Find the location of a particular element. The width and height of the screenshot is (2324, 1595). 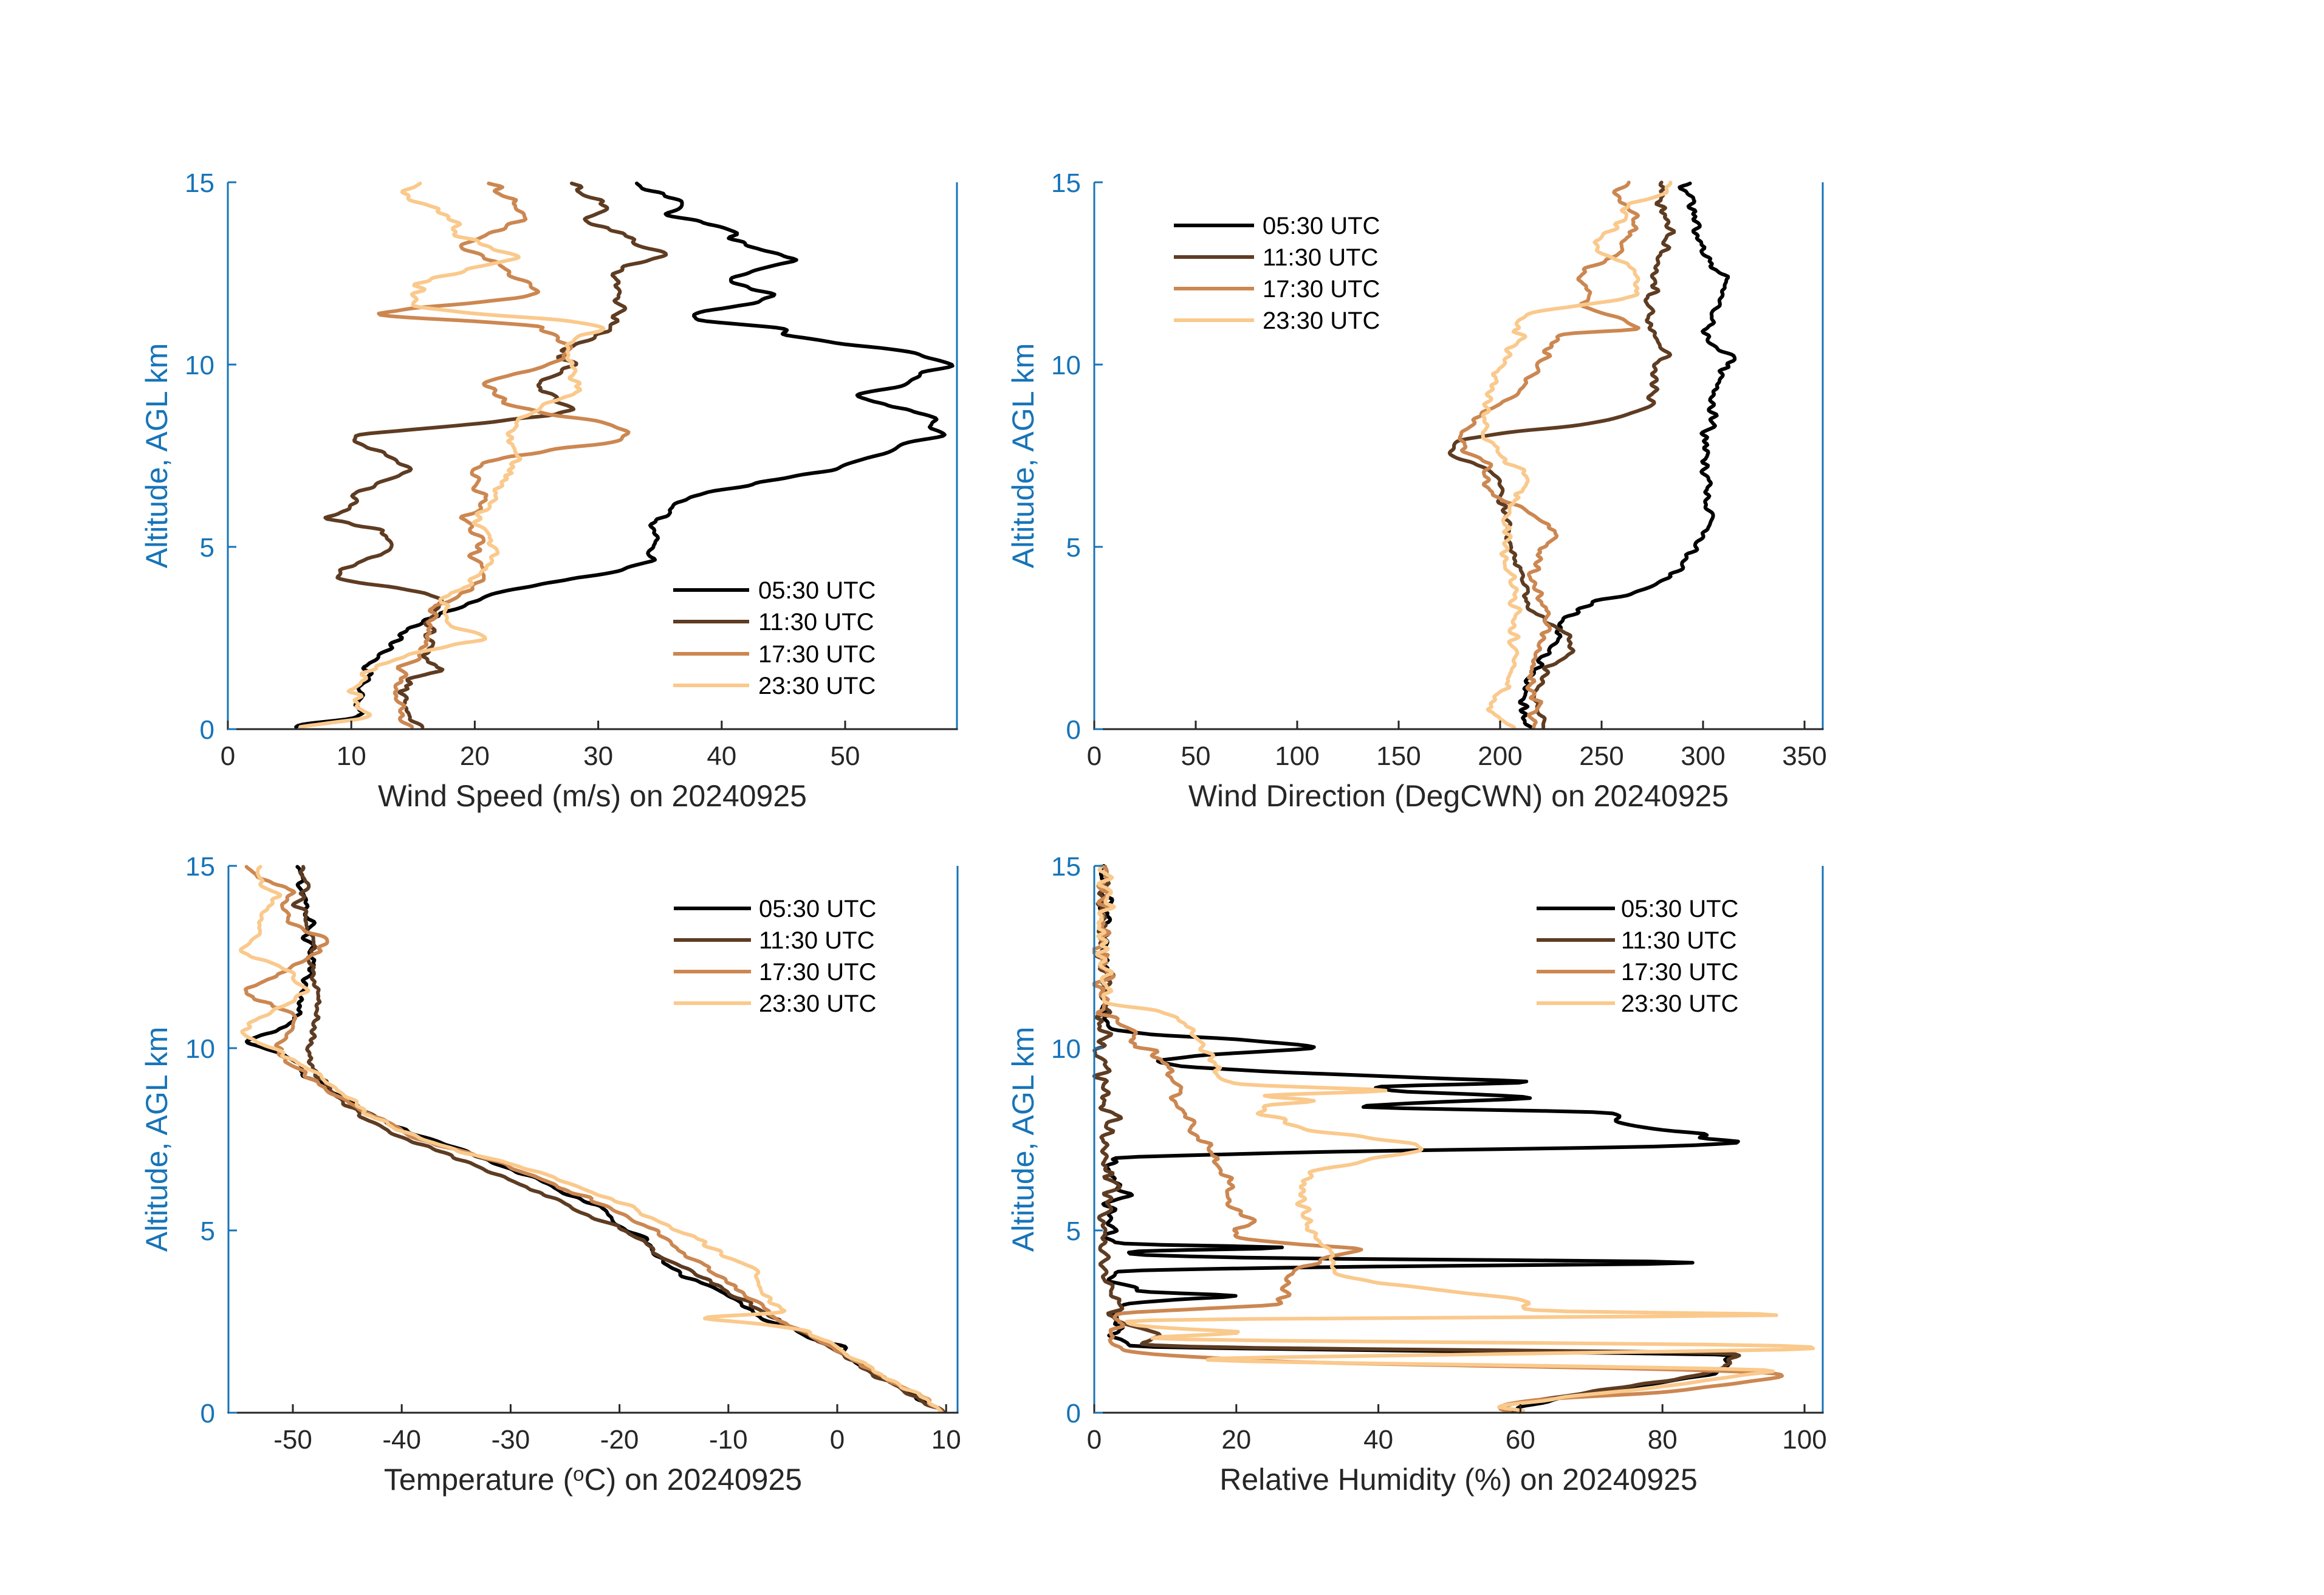

svg-text: 80 is located at coordinates (1663, 1440).